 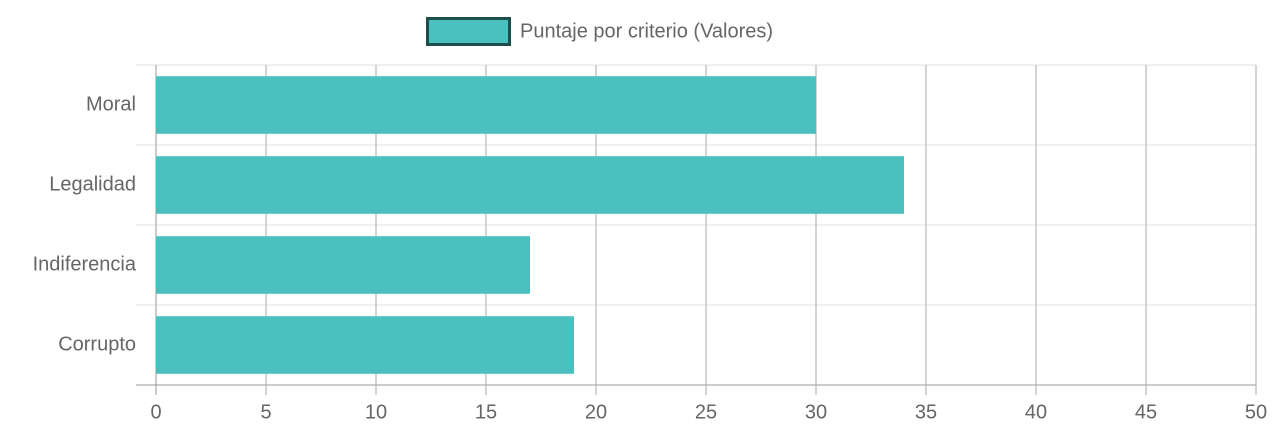 I want to click on x-tick-label: 35, so click(x=926, y=412).